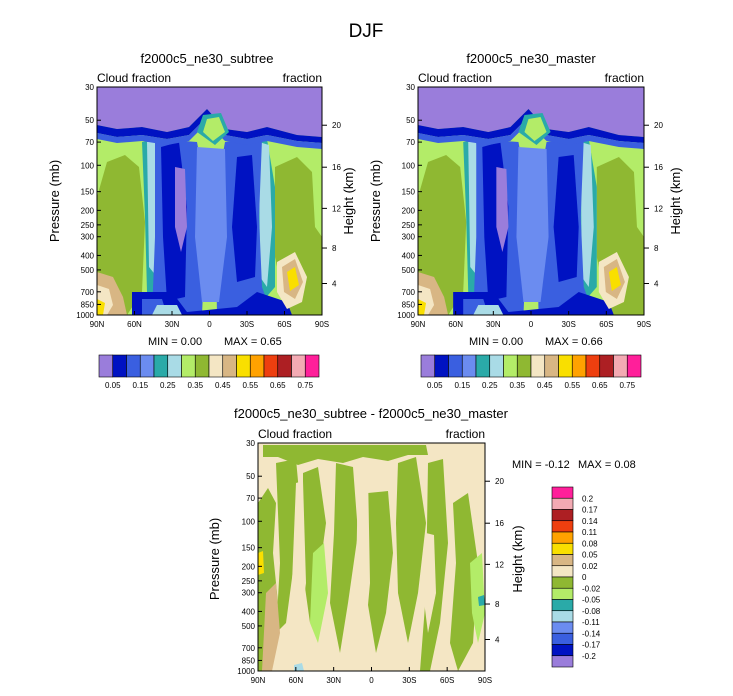 The image size is (733, 696). I want to click on y-tick-label: 30, so click(410, 87).